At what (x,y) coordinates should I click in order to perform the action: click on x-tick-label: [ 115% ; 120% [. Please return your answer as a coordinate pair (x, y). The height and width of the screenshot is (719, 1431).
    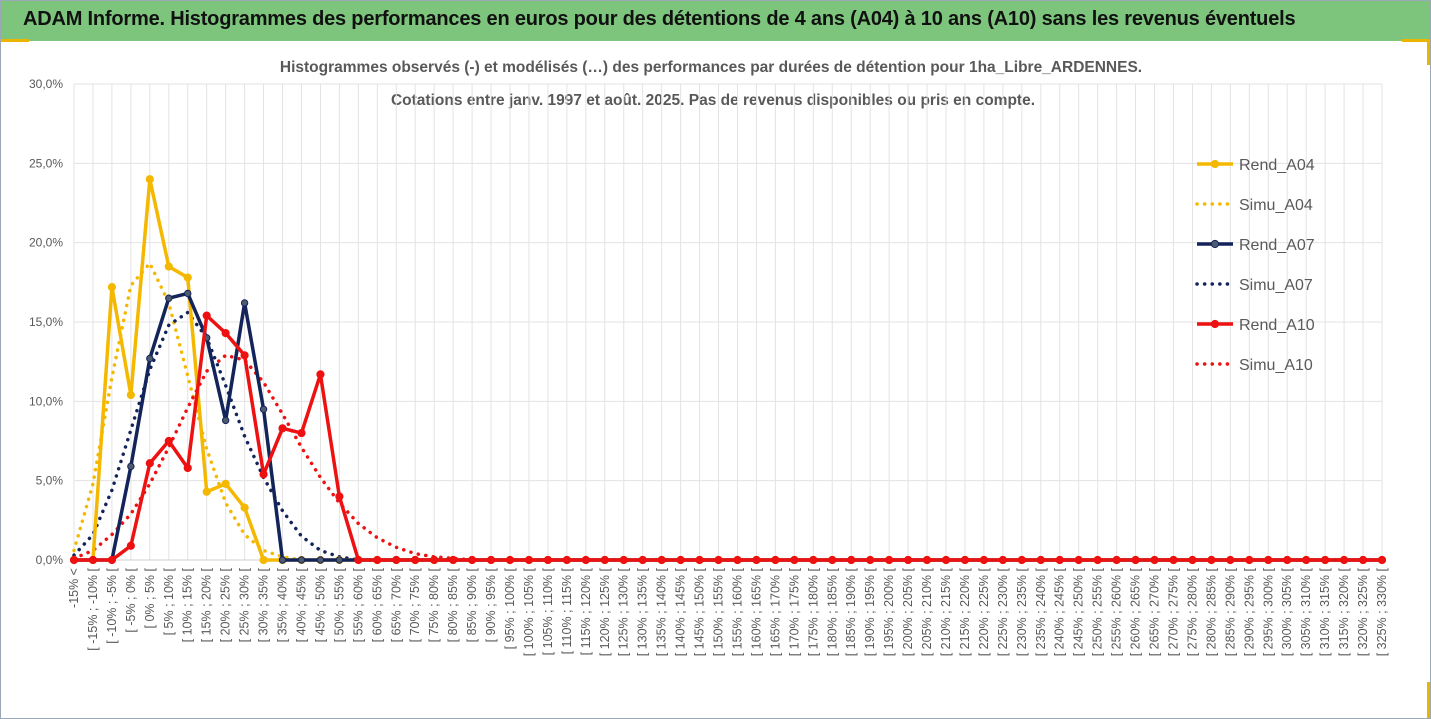
    Looking at the image, I should click on (586, 611).